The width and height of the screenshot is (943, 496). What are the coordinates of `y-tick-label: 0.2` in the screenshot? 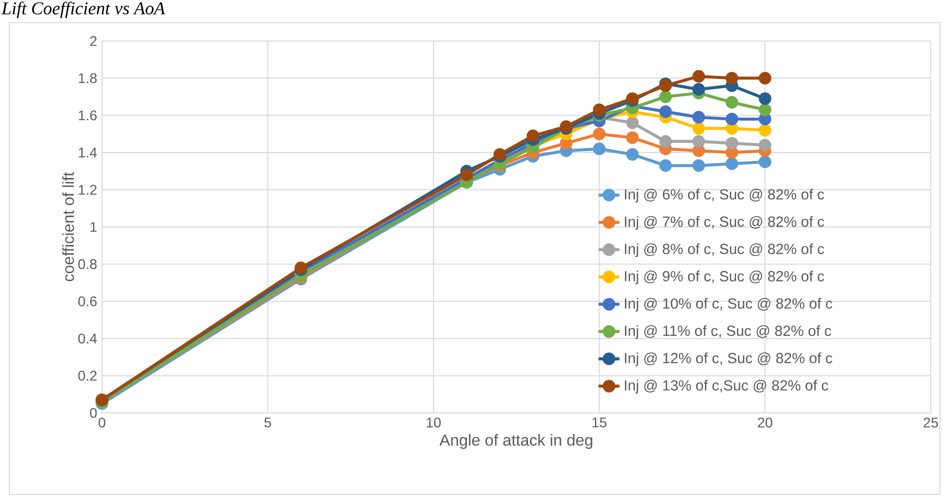 It's located at (87, 375).